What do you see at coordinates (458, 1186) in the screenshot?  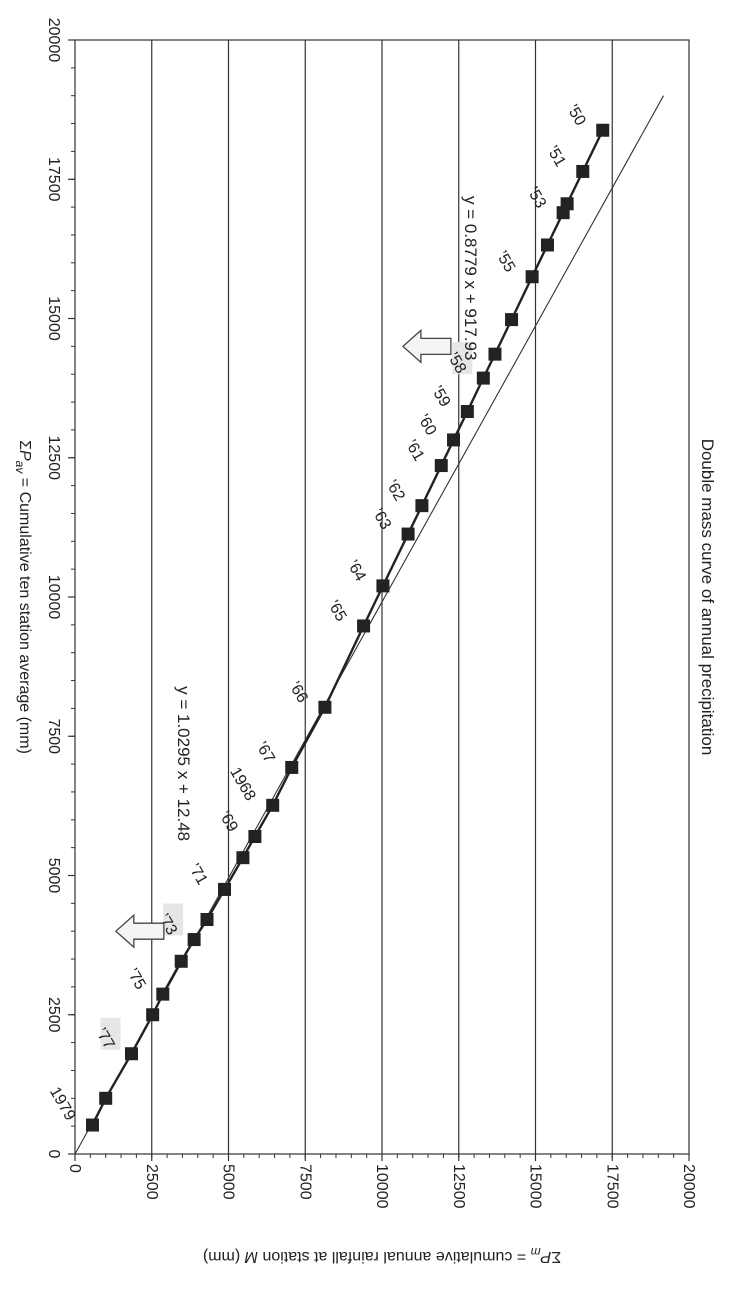 I see `y-tick-label: 12500` at bounding box center [458, 1186].